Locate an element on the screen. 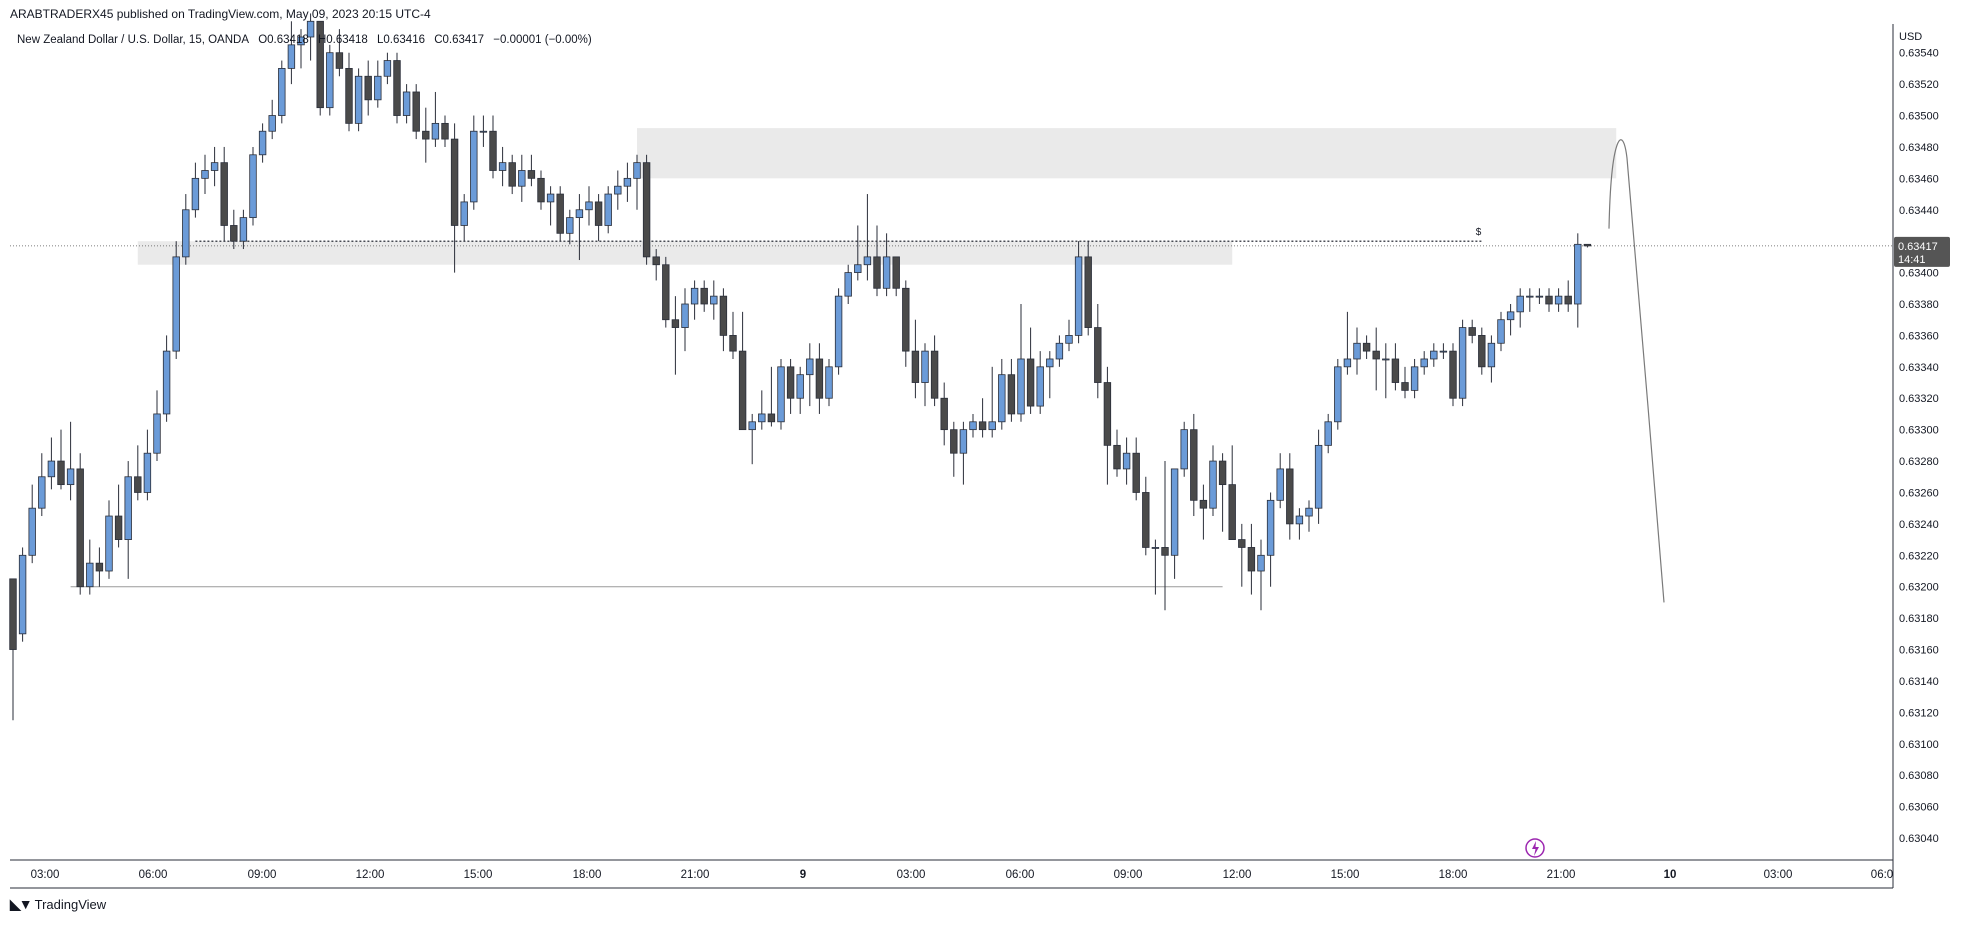  ohlc-close: C0.63417 is located at coordinates (459, 40).